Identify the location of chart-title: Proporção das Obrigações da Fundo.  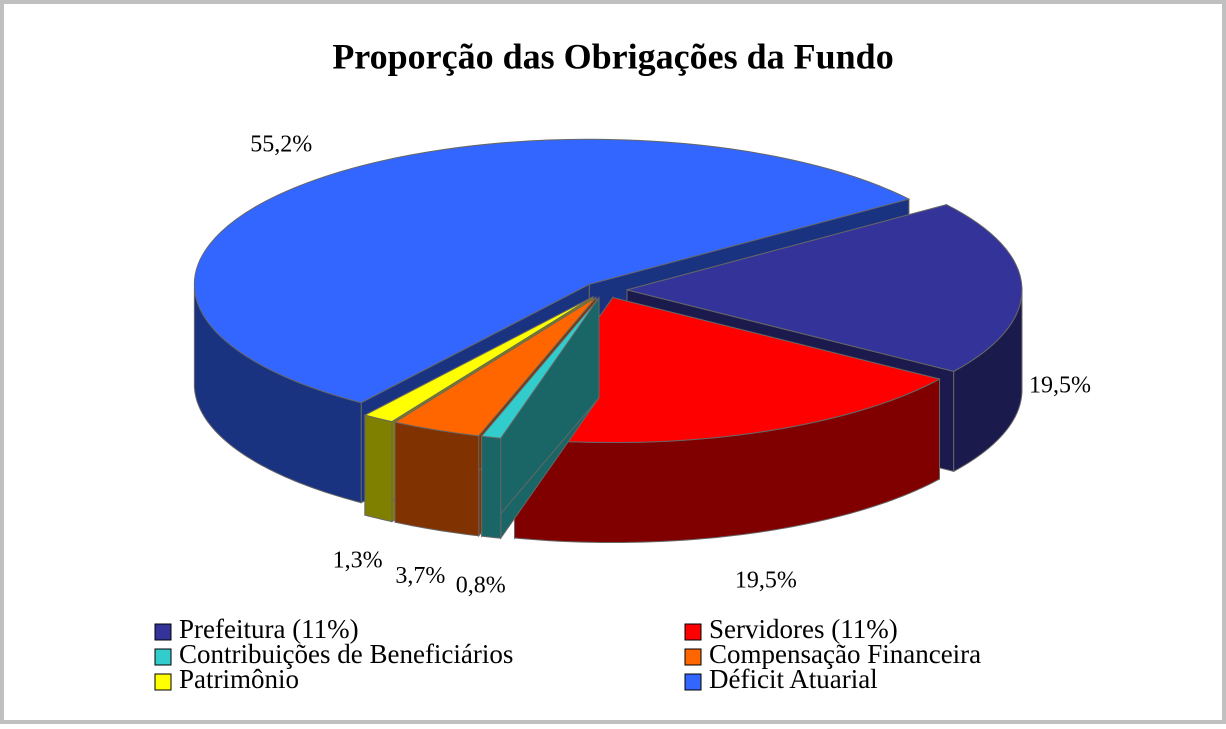
(612, 56).